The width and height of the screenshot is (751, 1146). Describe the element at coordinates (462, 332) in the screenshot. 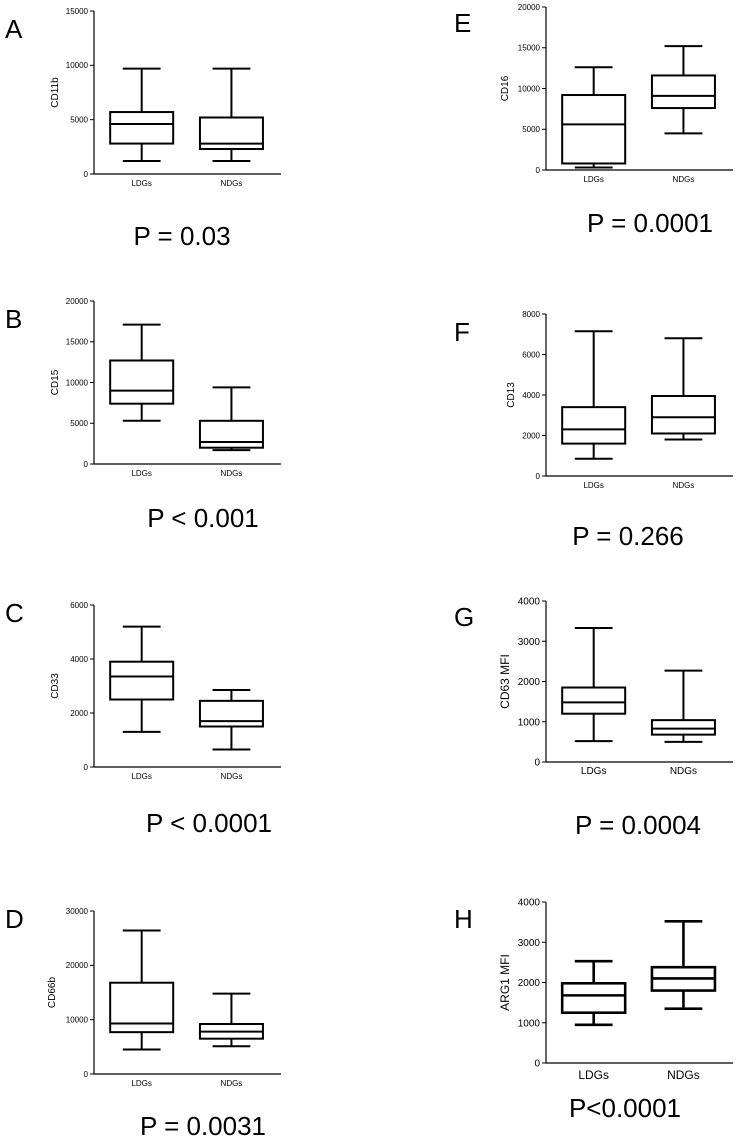

I see `panel-letter: F` at that location.